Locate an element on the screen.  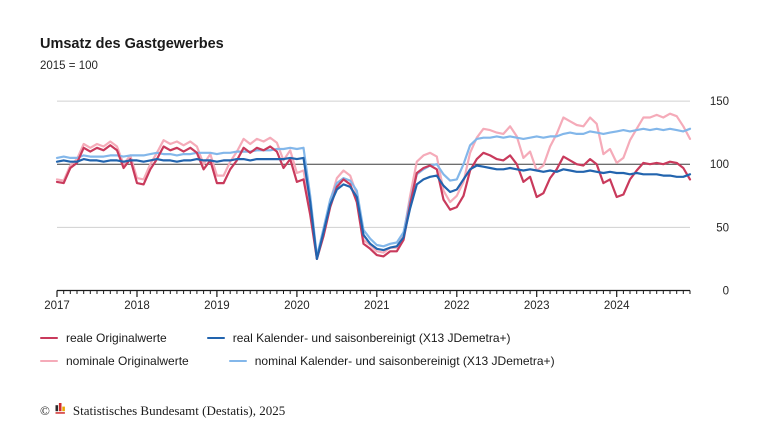
source-text: Statistisches Bundesamt (Destatis), 2025 is located at coordinates (179, 410).